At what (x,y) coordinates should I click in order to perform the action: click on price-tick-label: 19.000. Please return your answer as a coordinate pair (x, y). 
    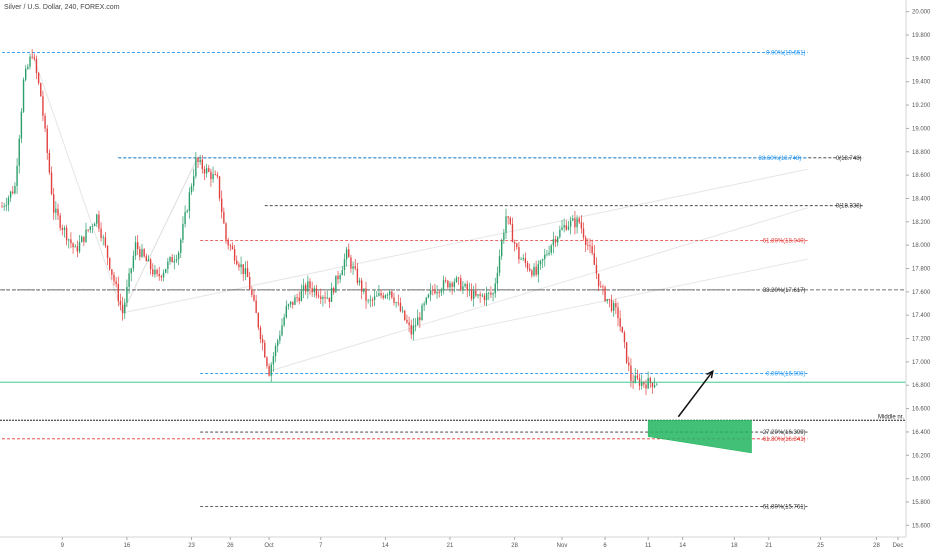
    Looking at the image, I should click on (921, 129).